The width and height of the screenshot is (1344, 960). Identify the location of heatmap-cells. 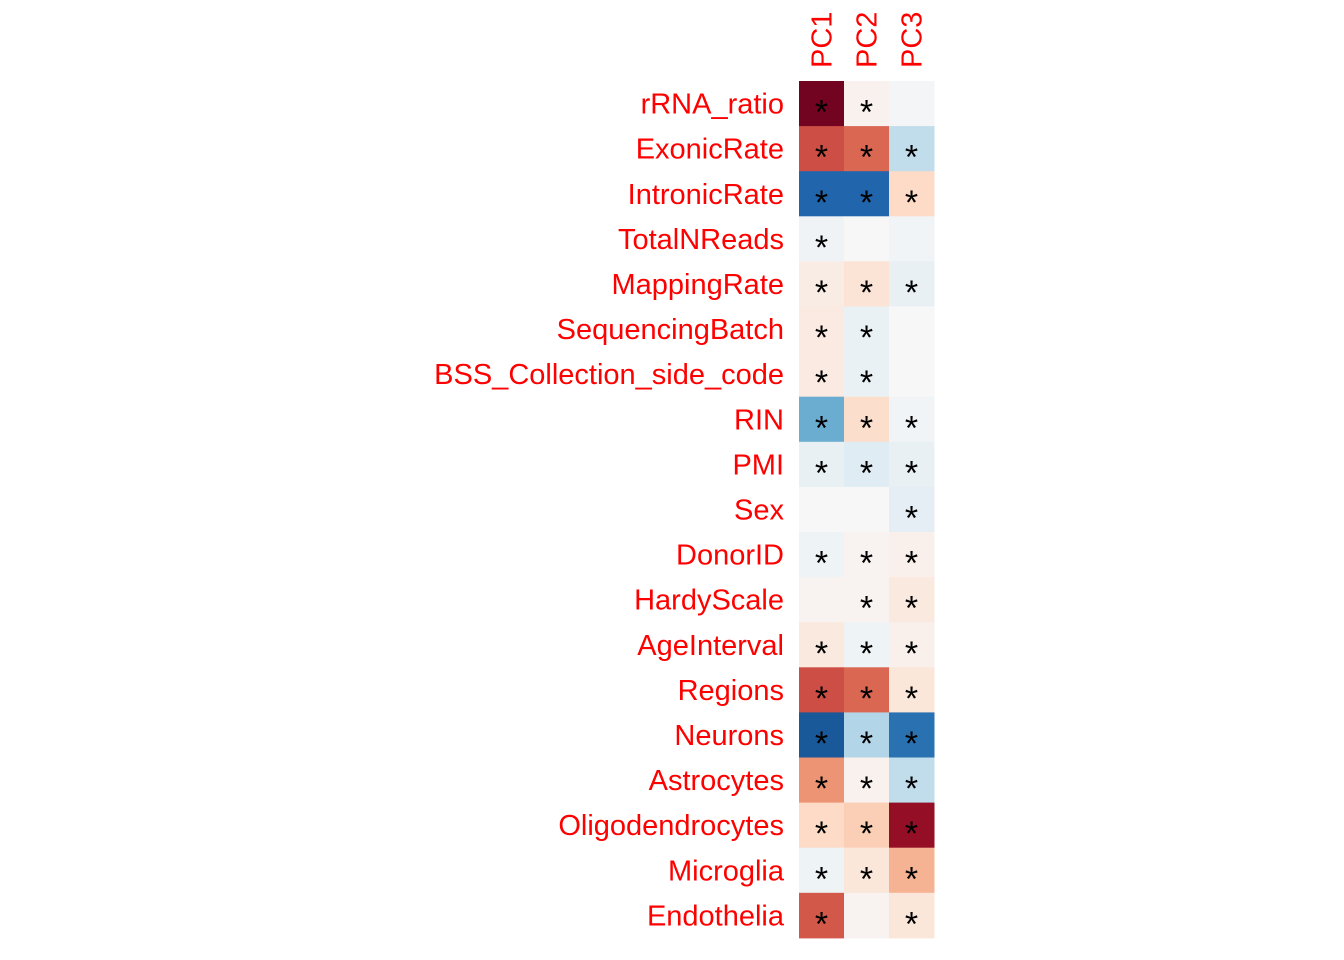
(867, 510).